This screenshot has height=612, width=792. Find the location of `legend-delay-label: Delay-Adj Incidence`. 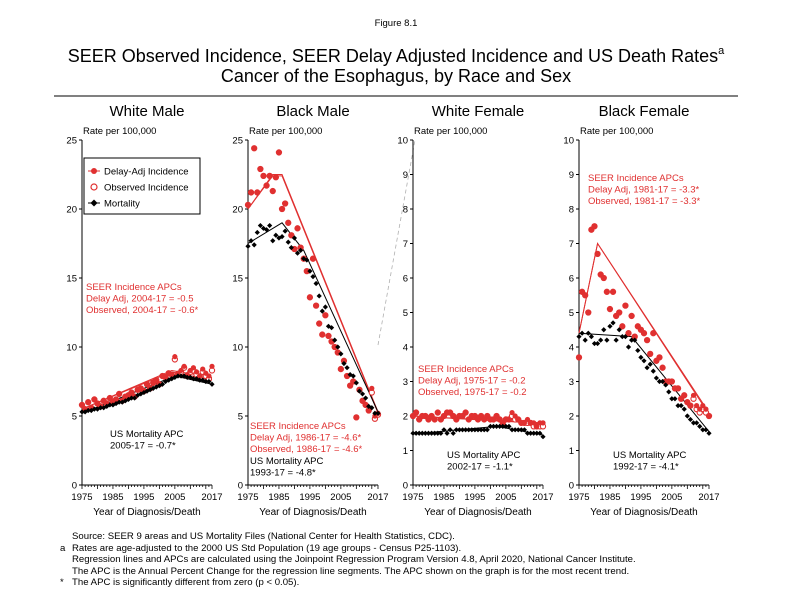

legend-delay-label: Delay-Adj Incidence is located at coordinates (146, 172).